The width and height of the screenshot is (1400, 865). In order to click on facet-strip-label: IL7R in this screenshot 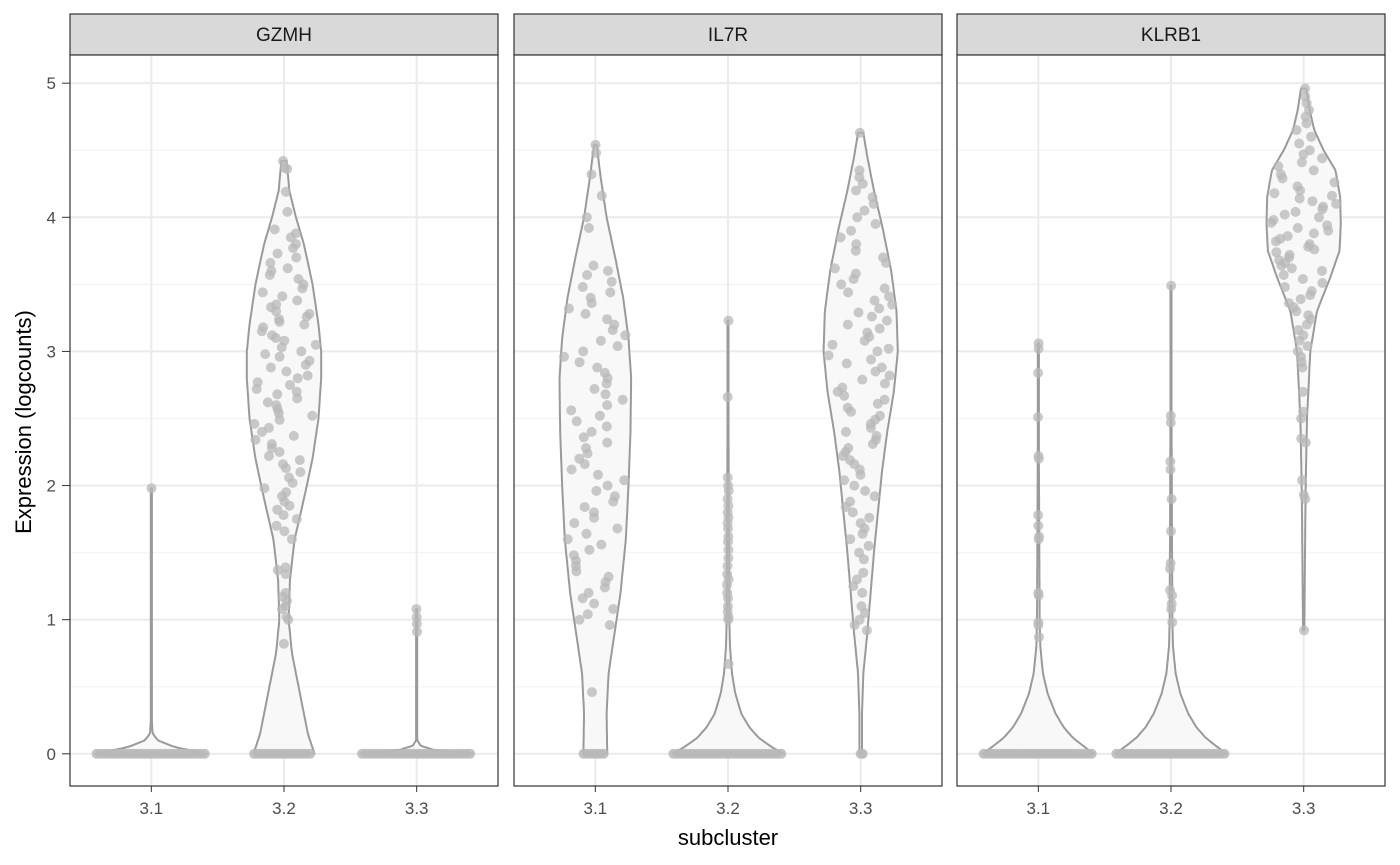, I will do `click(728, 35)`.